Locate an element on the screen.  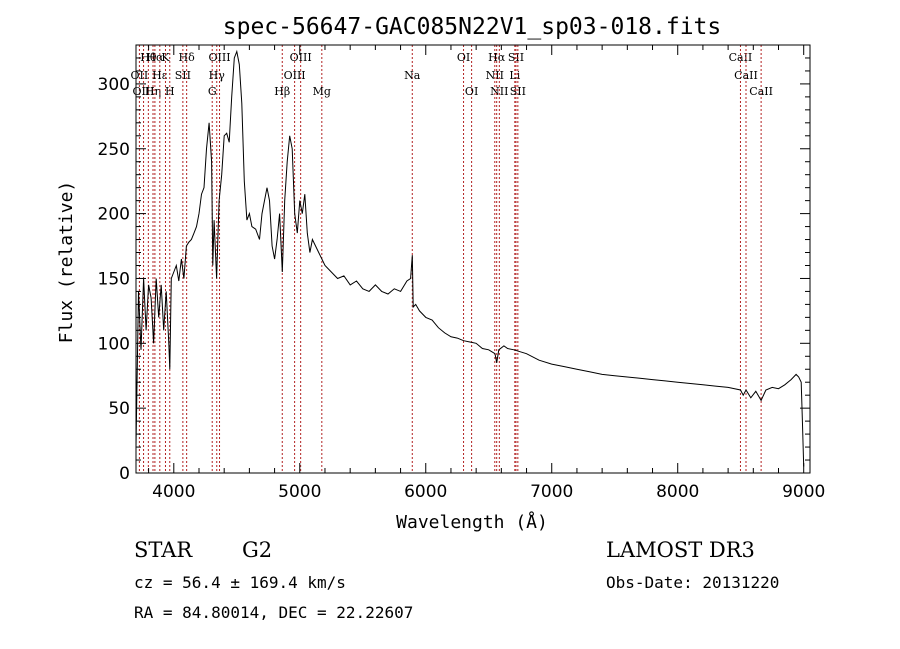
x-tick-label: 9000 is located at coordinates (803, 492).